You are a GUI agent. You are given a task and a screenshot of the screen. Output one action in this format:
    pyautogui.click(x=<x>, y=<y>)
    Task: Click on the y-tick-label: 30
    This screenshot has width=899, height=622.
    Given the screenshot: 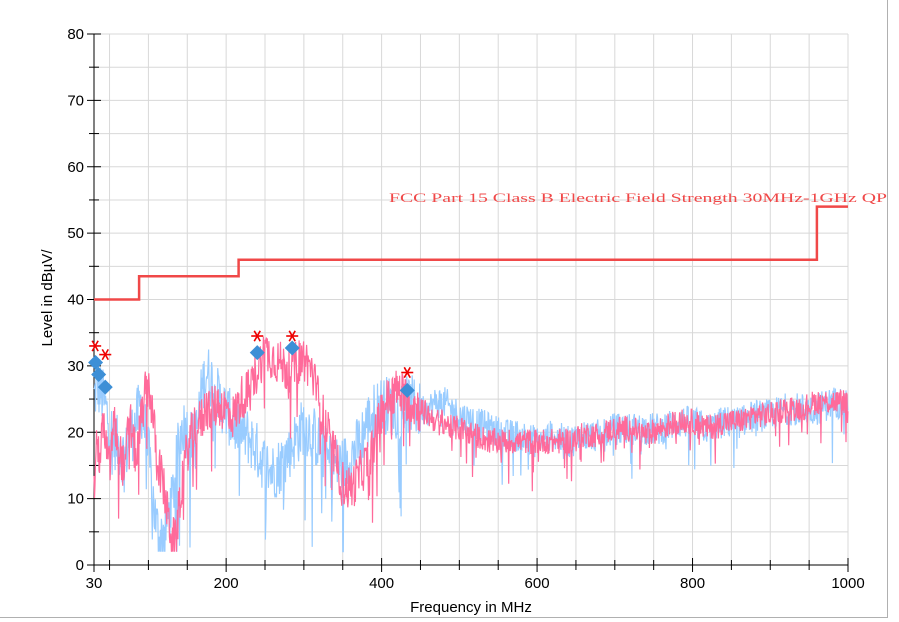 What is the action you would take?
    pyautogui.click(x=75, y=366)
    